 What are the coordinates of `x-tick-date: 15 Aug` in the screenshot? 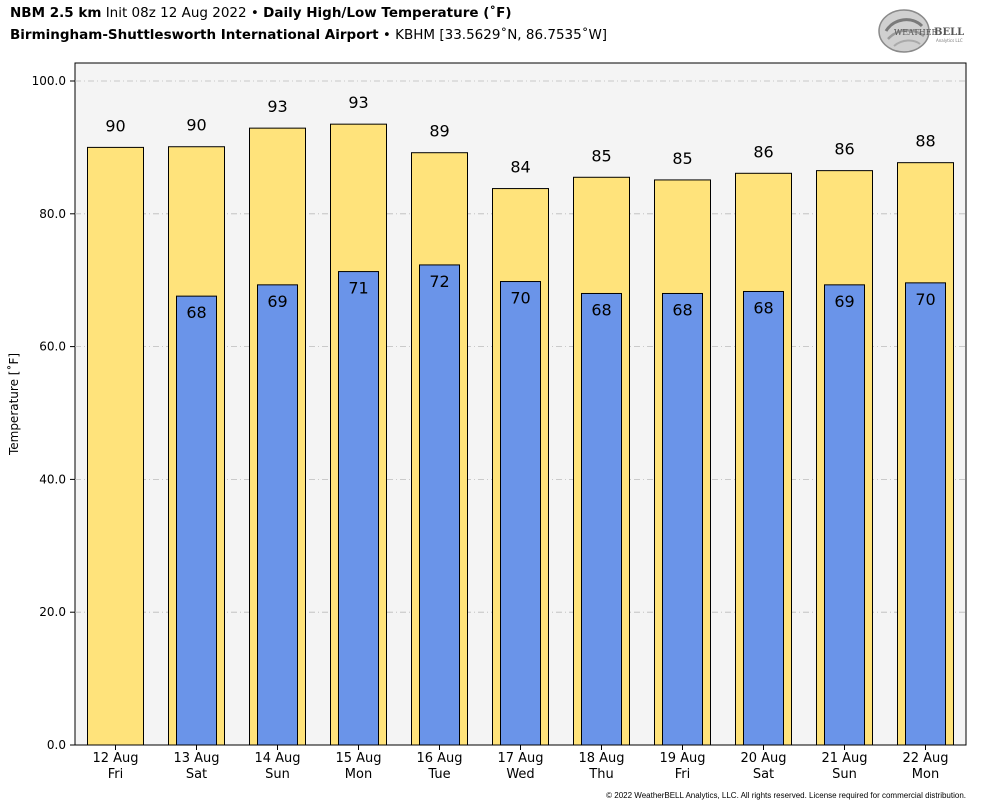 It's located at (358, 758).